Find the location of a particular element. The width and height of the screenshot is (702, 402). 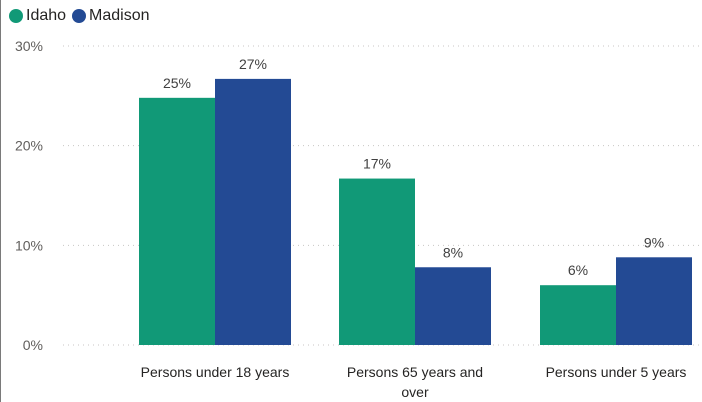

legend-item-idaho: Idaho is located at coordinates (37, 16).